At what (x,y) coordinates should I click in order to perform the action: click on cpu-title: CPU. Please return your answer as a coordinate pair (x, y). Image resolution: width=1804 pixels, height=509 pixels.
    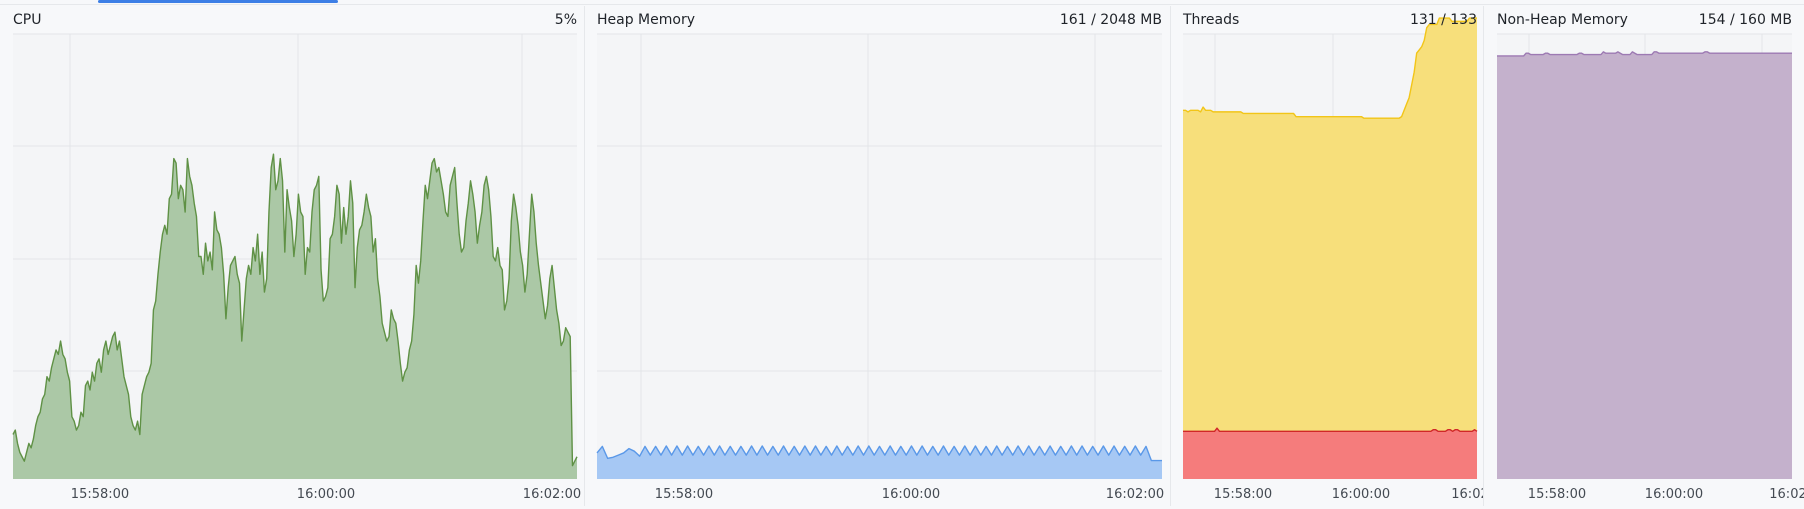
    Looking at the image, I should click on (27, 20).